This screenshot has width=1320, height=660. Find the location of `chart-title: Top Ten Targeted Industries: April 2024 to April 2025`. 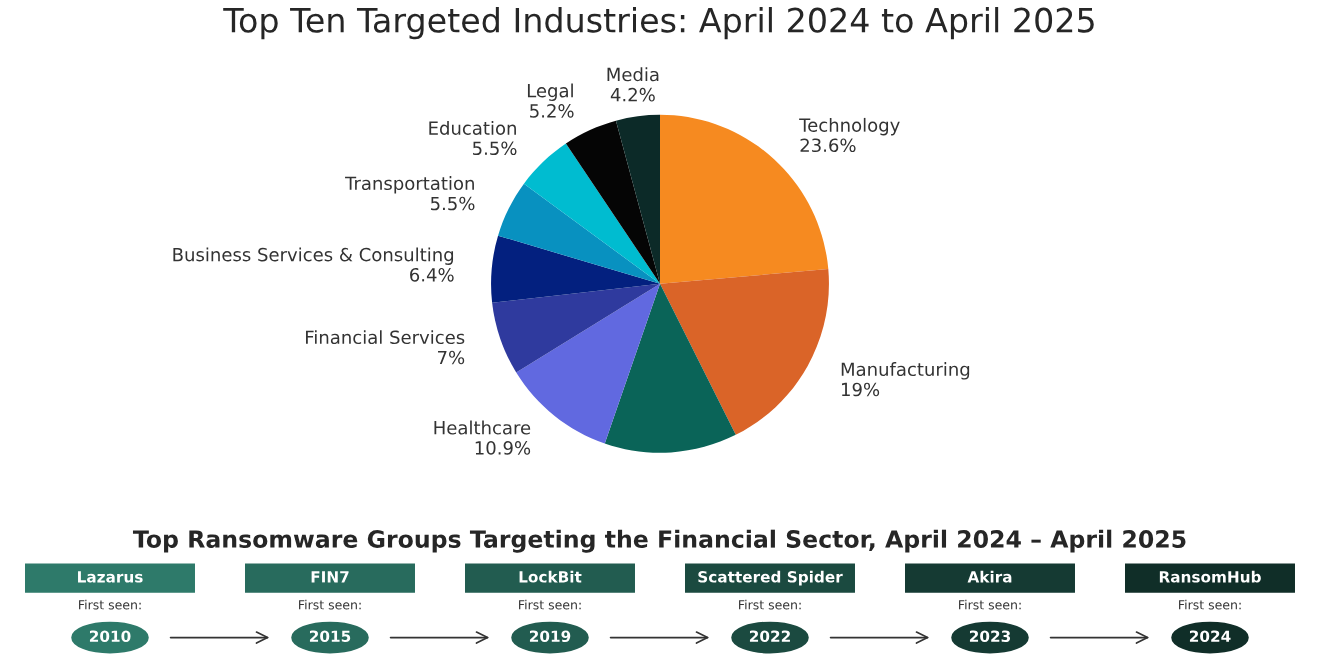

chart-title: Top Ten Targeted Industries: April 2024 to April 2025 is located at coordinates (658, 23).